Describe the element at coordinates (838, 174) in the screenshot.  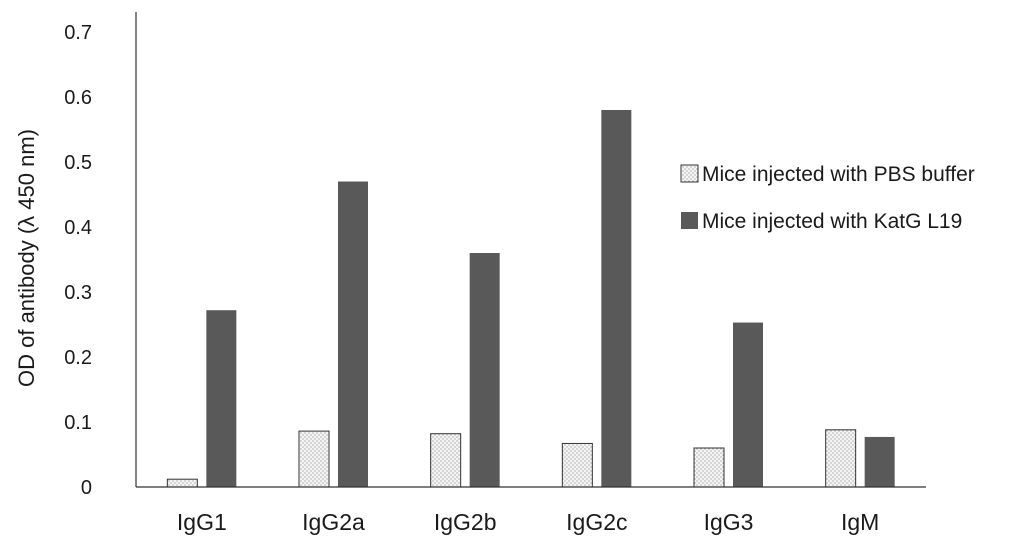
I see `legend-label-pbs: Mice injected with PBS buffer` at that location.